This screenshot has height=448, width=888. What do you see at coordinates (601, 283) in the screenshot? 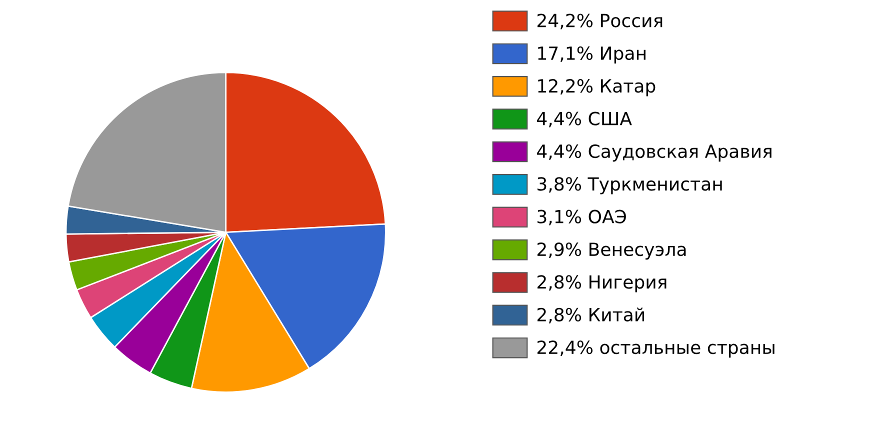
I see `legend-label: 2,8% Нигерия` at bounding box center [601, 283].